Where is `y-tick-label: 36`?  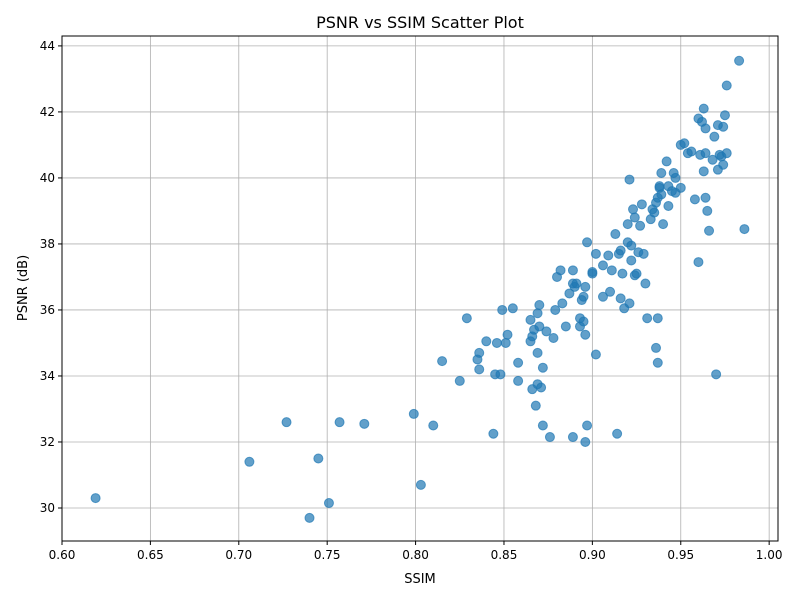 y-tick-label: 36 is located at coordinates (47, 310).